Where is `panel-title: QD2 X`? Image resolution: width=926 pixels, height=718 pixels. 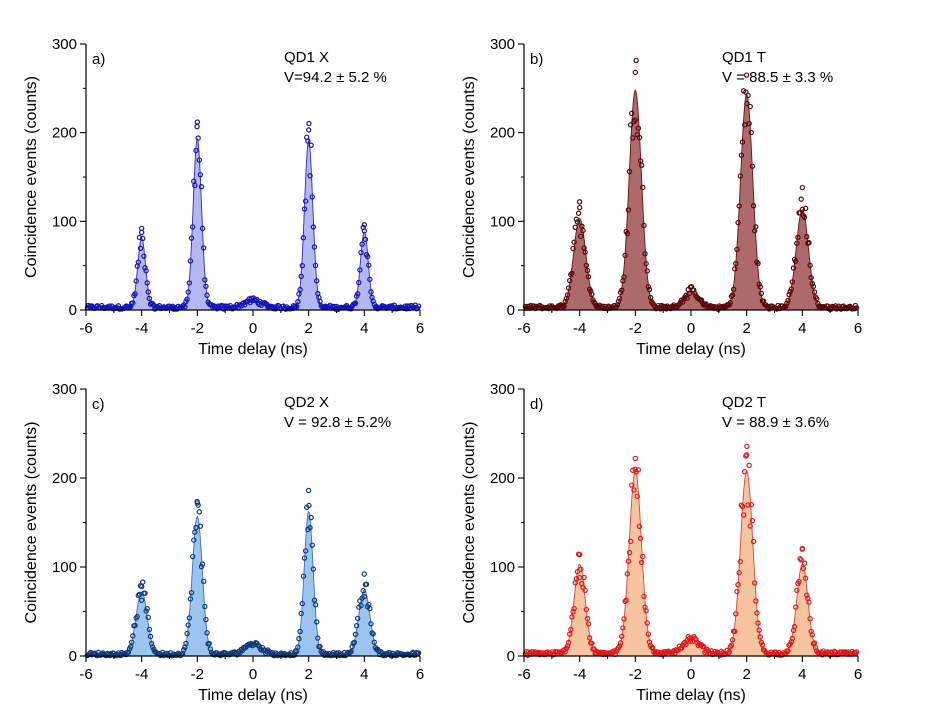
panel-title: QD2 X is located at coordinates (306, 402).